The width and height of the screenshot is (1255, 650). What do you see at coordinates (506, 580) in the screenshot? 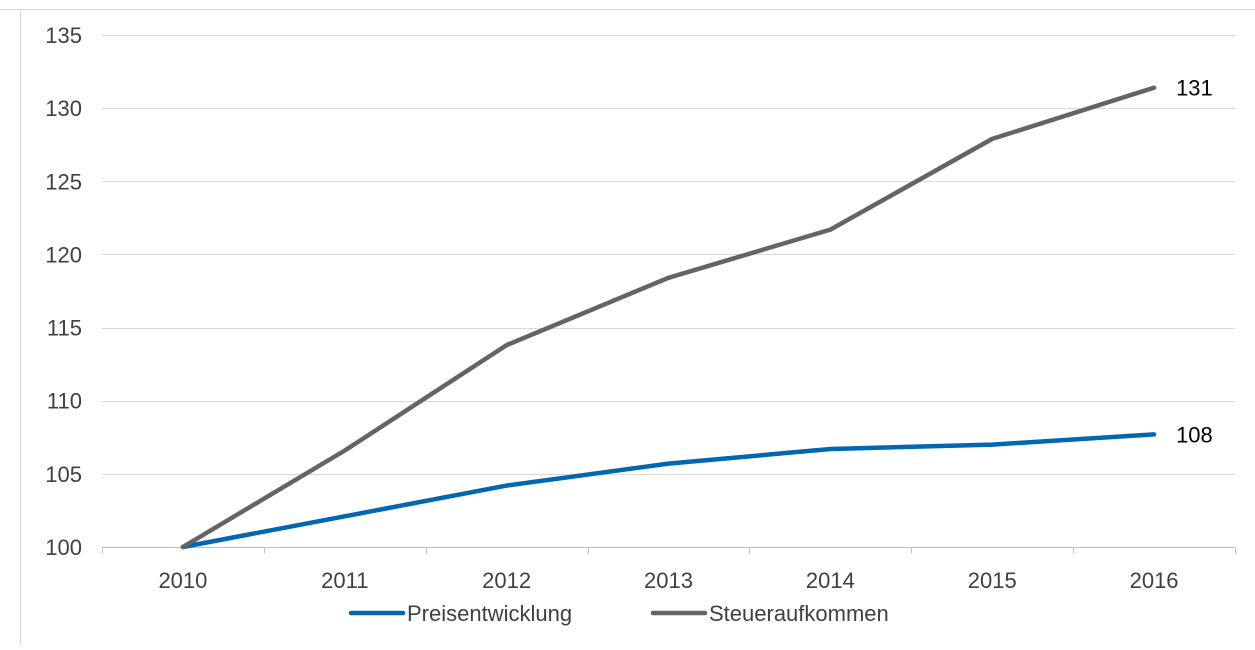
I see `x-tick-label: 2012` at bounding box center [506, 580].